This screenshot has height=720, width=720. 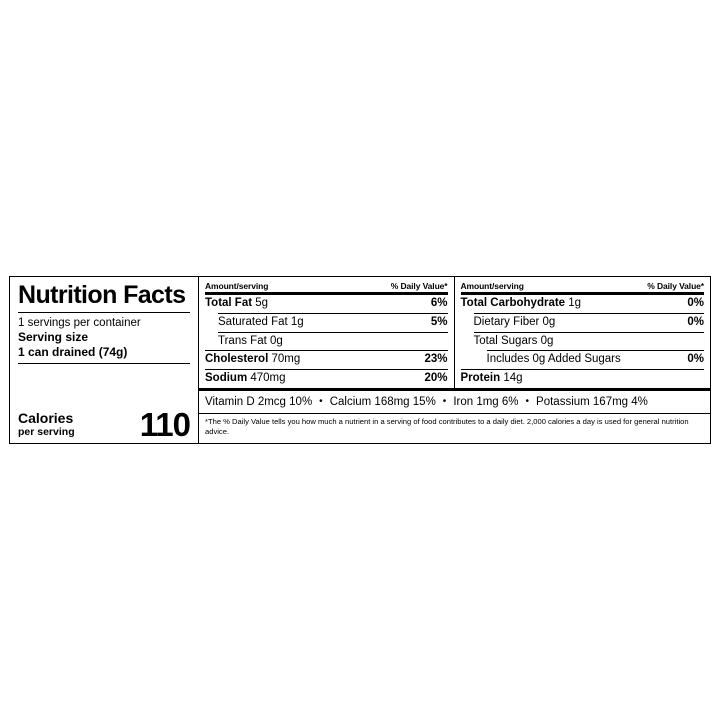 What do you see at coordinates (439, 321) in the screenshot?
I see `nutrient-daily-value: 5%` at bounding box center [439, 321].